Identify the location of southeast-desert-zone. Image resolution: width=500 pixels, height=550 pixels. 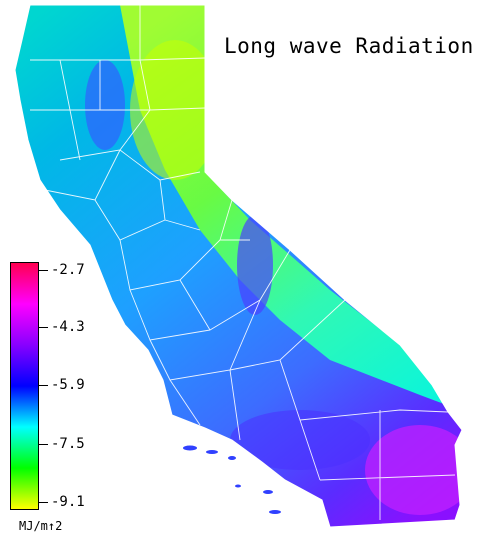
(413, 470).